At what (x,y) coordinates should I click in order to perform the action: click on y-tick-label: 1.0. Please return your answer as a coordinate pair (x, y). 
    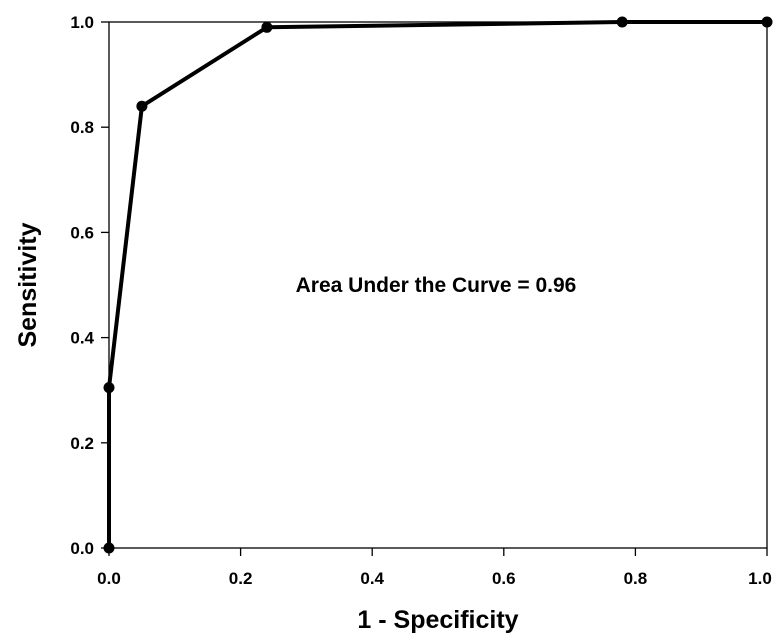
    Looking at the image, I should click on (82, 22).